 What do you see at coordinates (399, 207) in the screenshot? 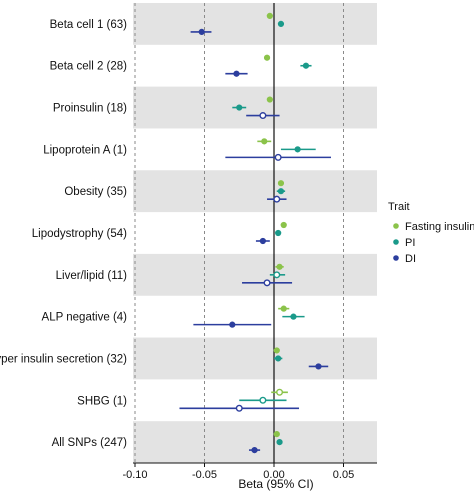
I see `legend-title: Trait` at bounding box center [399, 207].